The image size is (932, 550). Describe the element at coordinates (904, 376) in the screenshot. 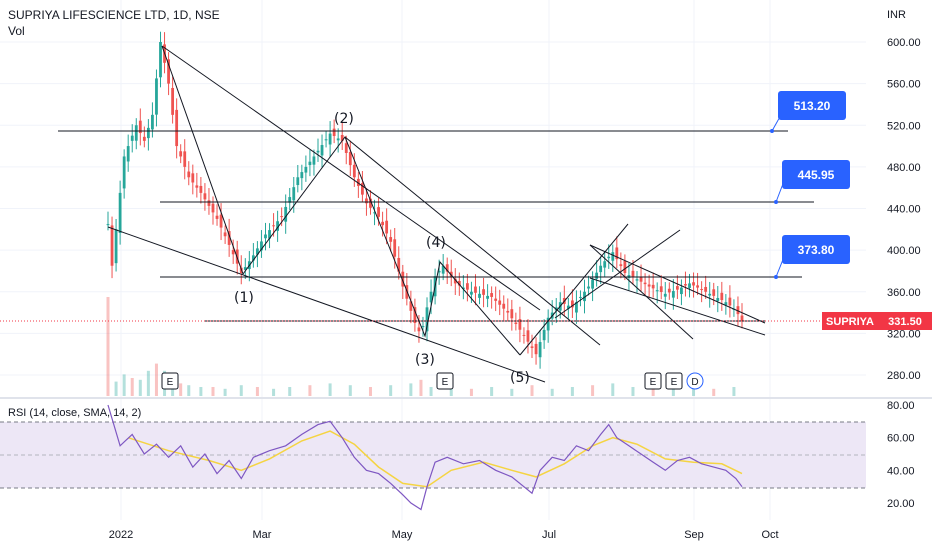

I see `price-tick-8: 280.00` at that location.